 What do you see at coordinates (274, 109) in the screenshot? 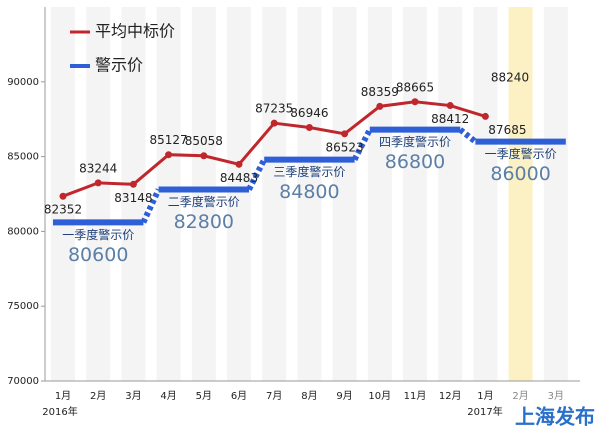
I see `data-label: 87235` at bounding box center [274, 109].